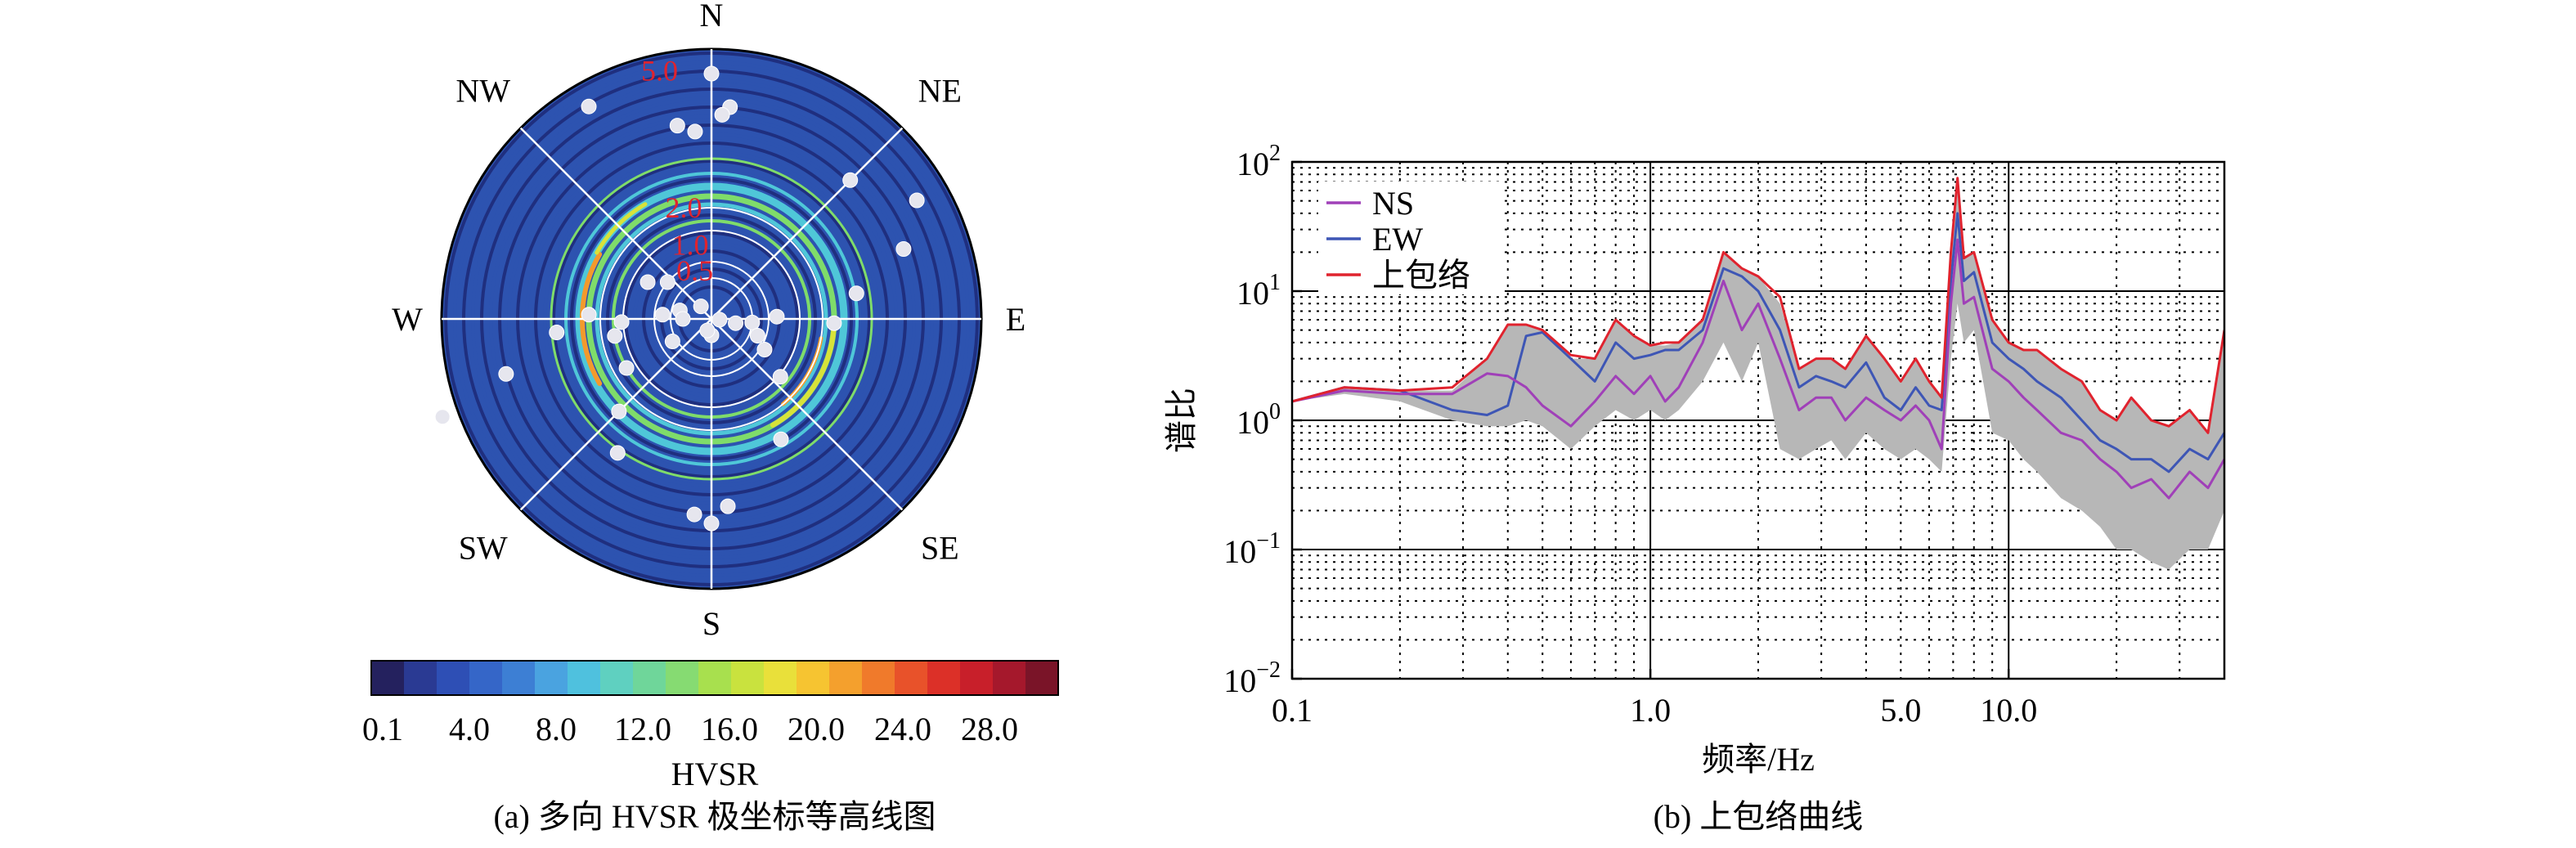 Image resolution: width=2576 pixels, height=848 pixels. What do you see at coordinates (940, 547) in the screenshot?
I see `direction-label-se: SE` at bounding box center [940, 547].